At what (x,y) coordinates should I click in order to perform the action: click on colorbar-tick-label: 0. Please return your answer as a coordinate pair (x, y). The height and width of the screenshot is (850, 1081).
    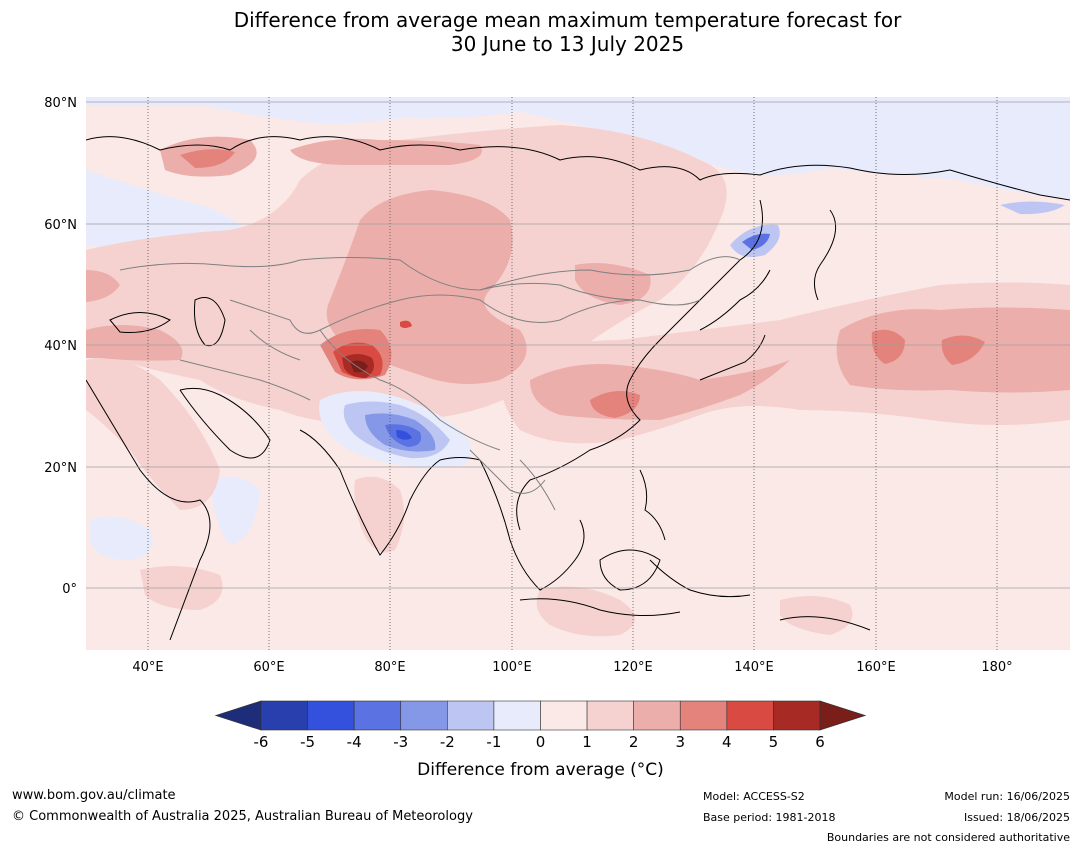
    Looking at the image, I should click on (540, 742).